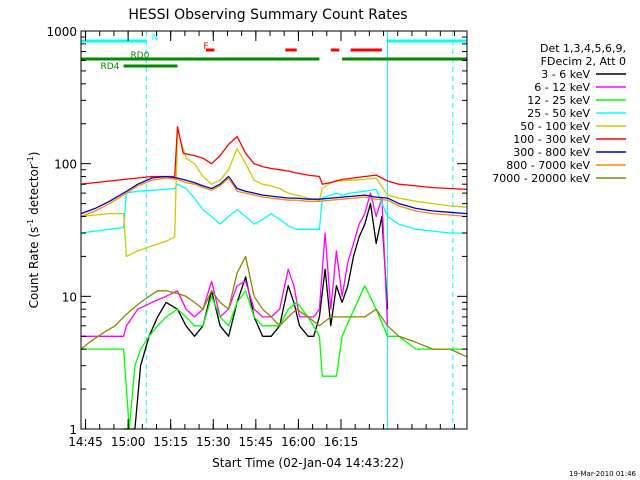 Image resolution: width=640 pixels, height=480 pixels. I want to click on legend-label-2: 12 - 25 keV, so click(558, 100).